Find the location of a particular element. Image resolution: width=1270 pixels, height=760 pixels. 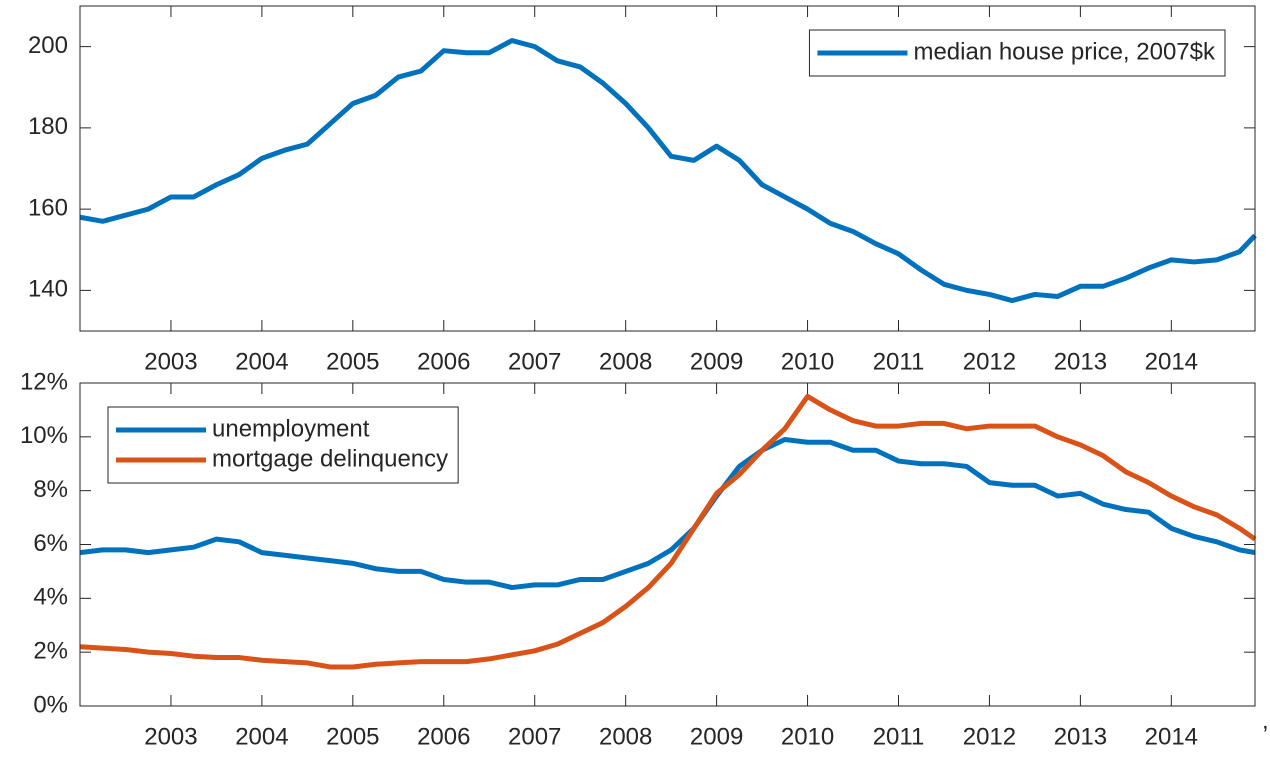

y-tick-label: 180 is located at coordinates (48, 126).